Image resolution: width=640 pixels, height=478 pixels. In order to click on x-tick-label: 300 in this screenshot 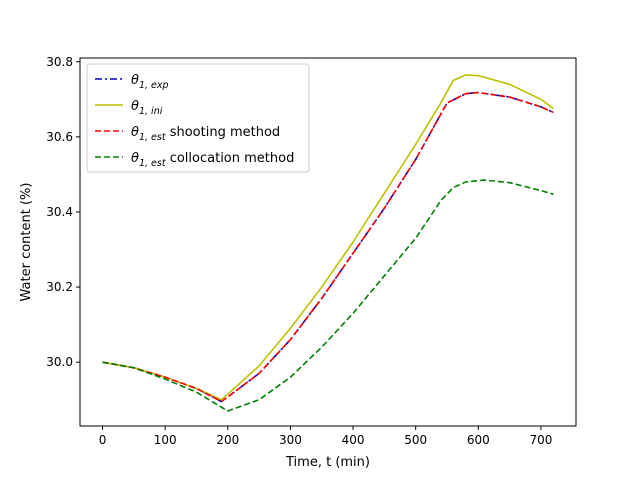, I will do `click(290, 440)`.